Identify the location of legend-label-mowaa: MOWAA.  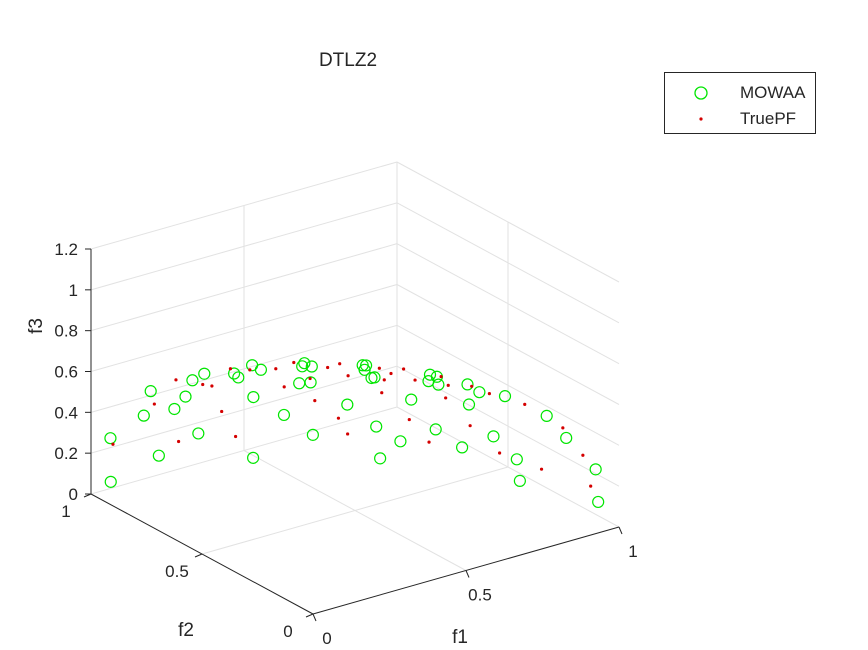
(773, 92).